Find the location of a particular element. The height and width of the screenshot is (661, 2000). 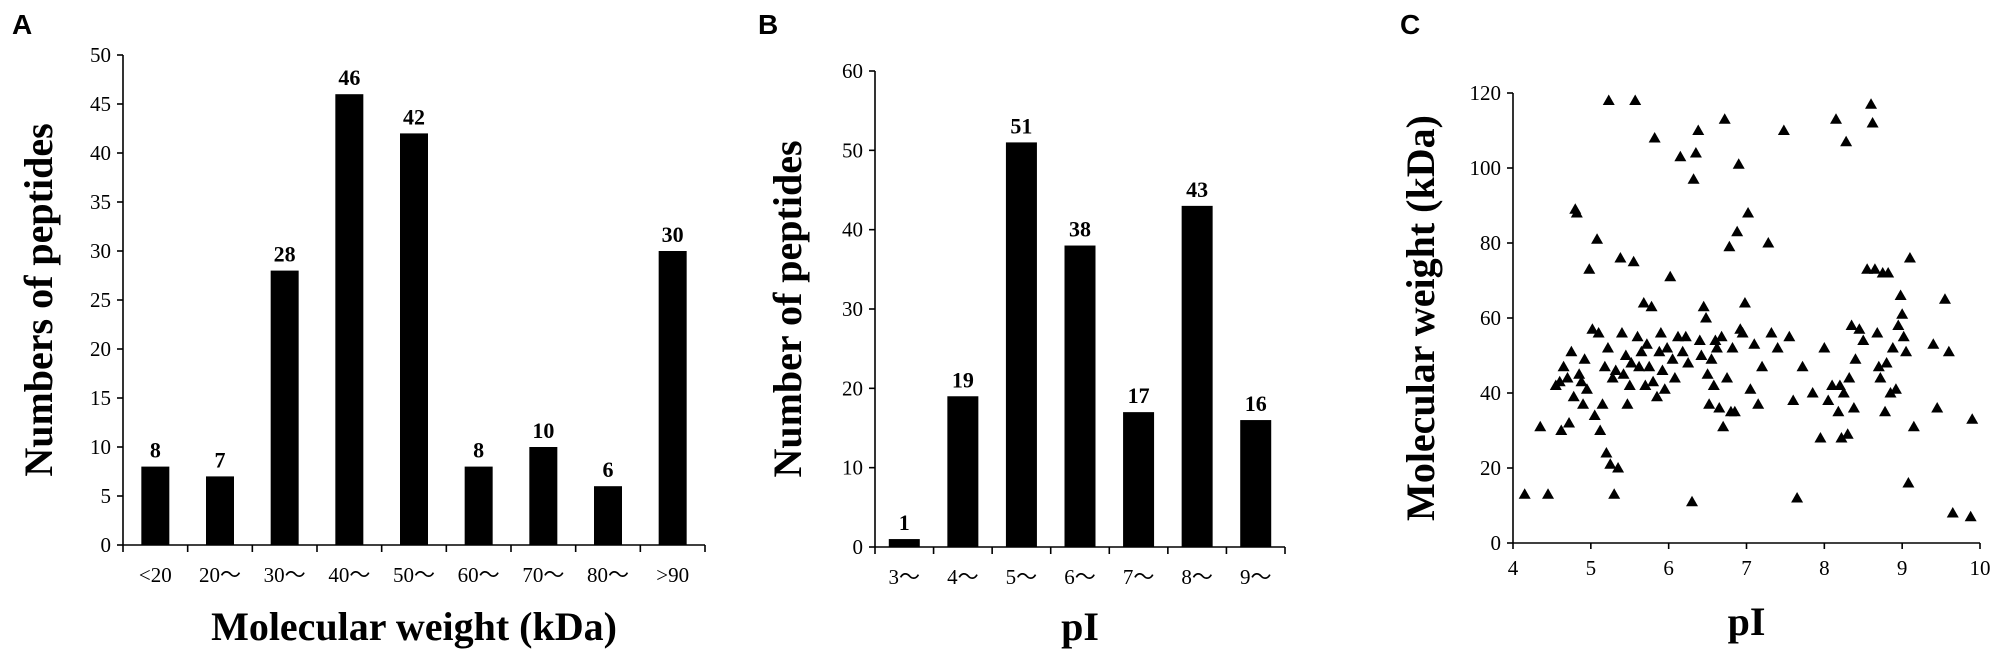

x-tick-label-b-1: 3～ is located at coordinates (905, 577).